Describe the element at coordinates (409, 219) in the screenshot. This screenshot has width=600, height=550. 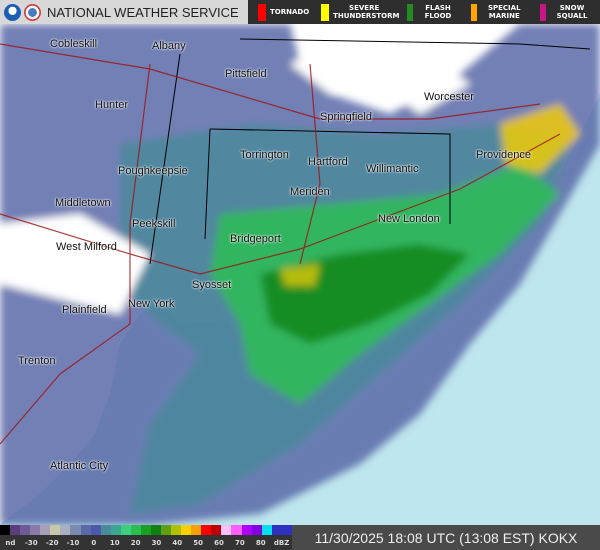
I see `city-label: New London` at that location.